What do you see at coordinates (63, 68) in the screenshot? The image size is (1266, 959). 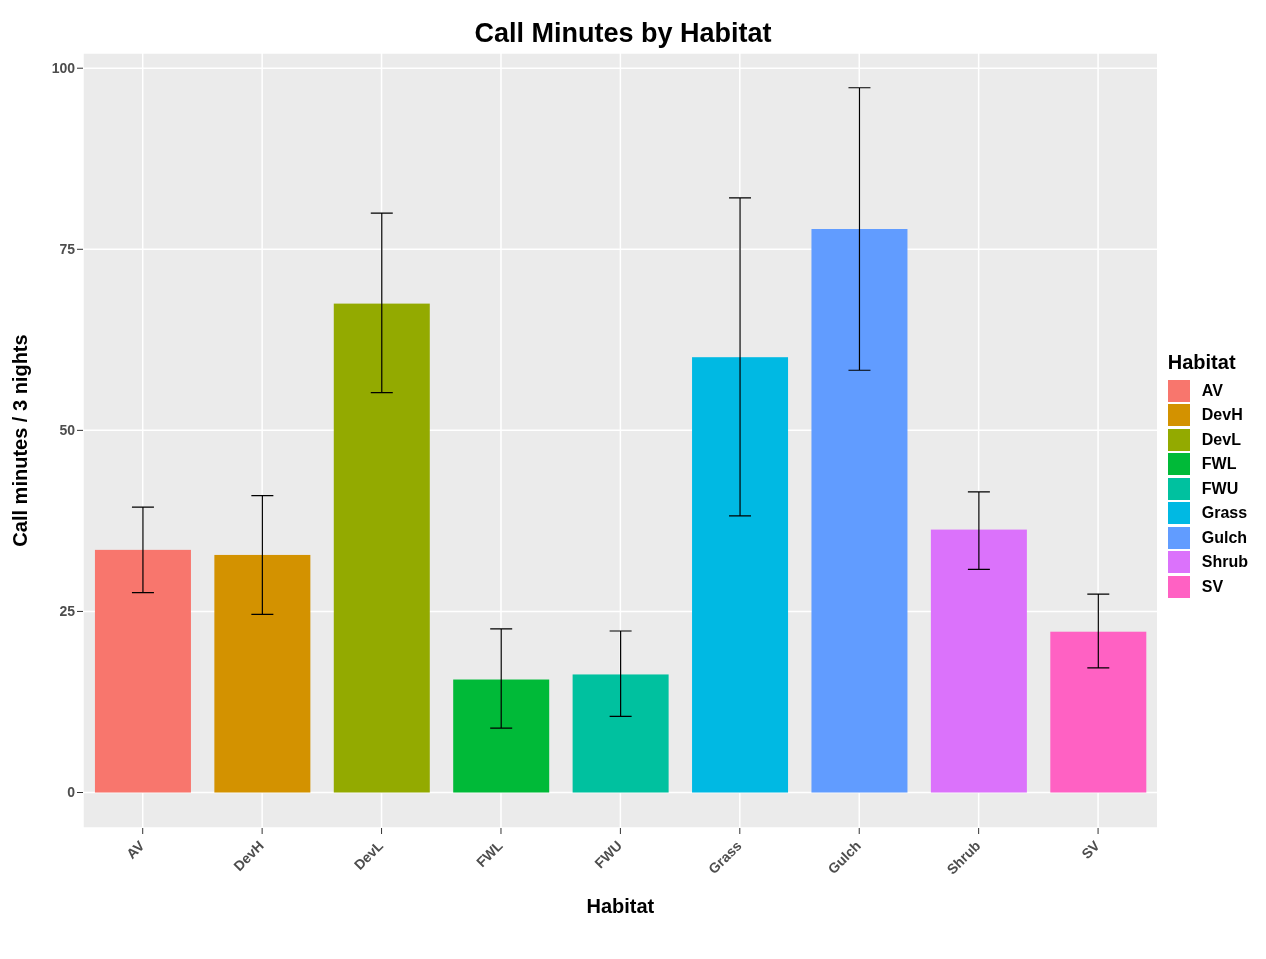 I see `y-tick-label: 100` at bounding box center [63, 68].